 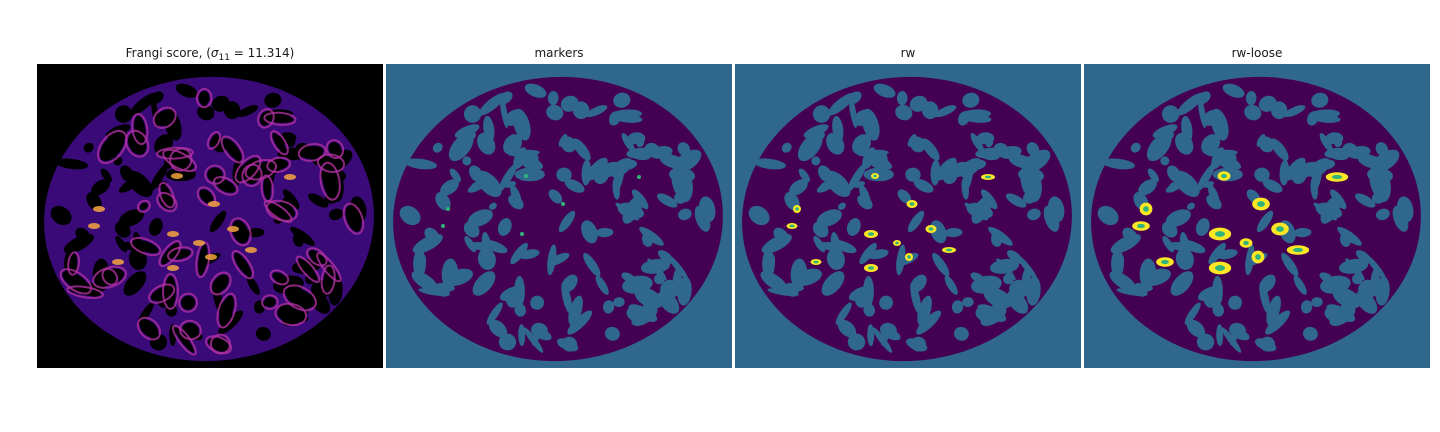 What do you see at coordinates (559, 53) in the screenshot?
I see `markers-panel-title: markers` at bounding box center [559, 53].